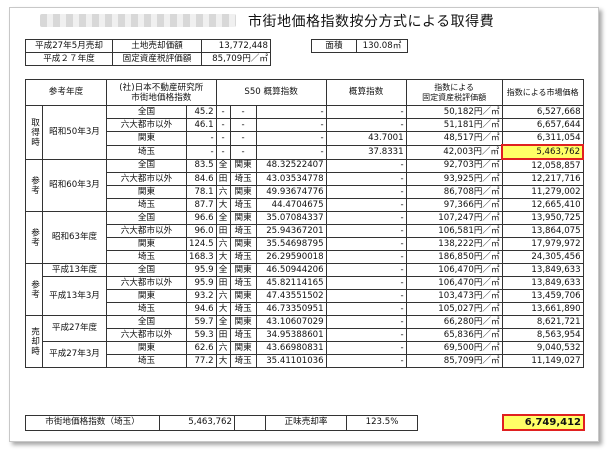 The image size is (612, 451). I want to click on market-price-cell: 8,563,954, so click(542, 335).